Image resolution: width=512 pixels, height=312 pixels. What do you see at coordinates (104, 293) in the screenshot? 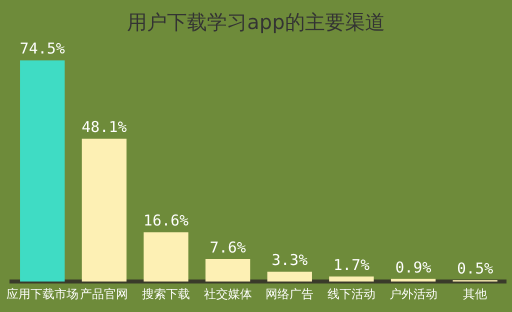
I see `x-tick-label: 产品官网` at bounding box center [104, 293].